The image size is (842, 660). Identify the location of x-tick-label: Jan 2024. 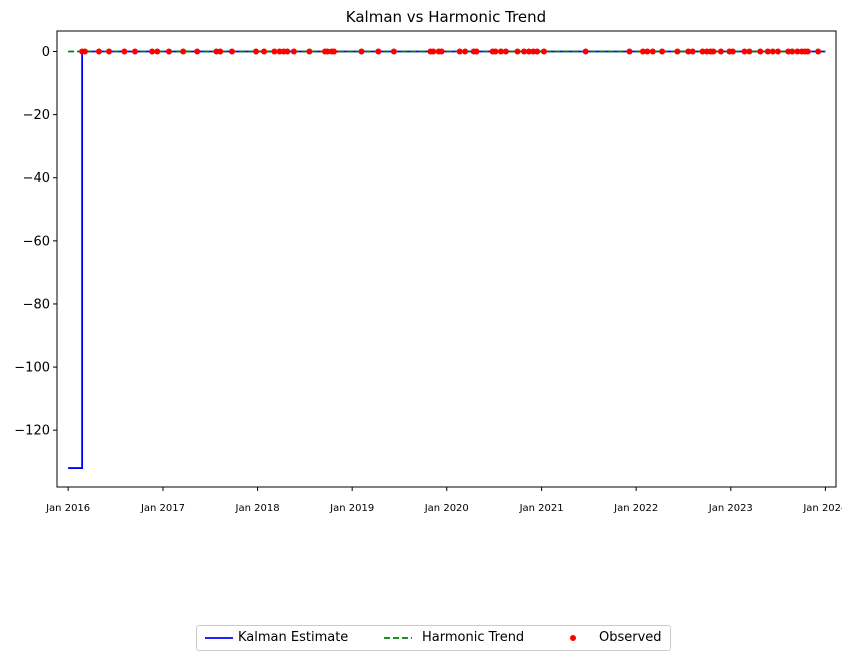
(822, 508).